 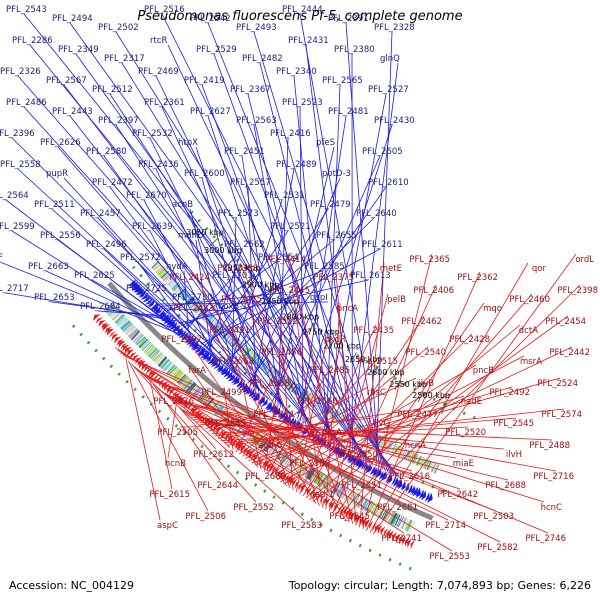 I want to click on reverse-gene-label: PFL_2553, so click(x=449, y=557).